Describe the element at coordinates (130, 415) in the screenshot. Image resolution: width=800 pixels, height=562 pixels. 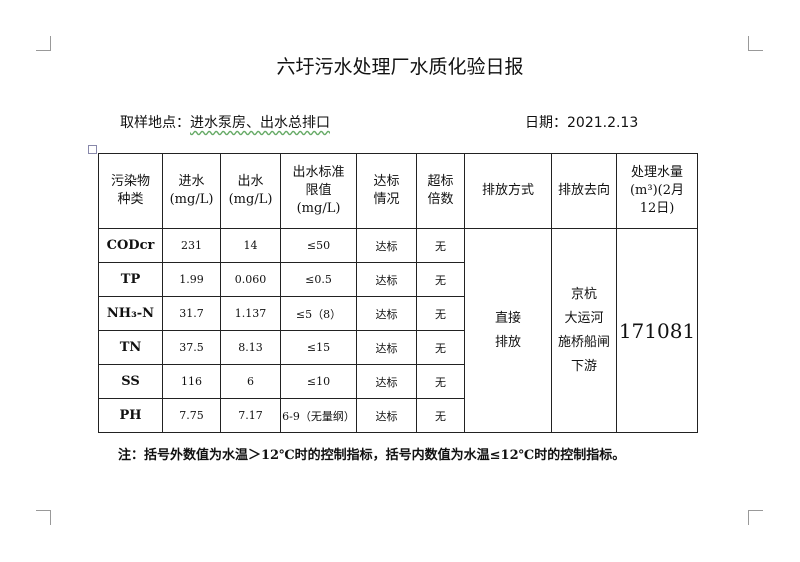
I see `cell-name: PH` at that location.